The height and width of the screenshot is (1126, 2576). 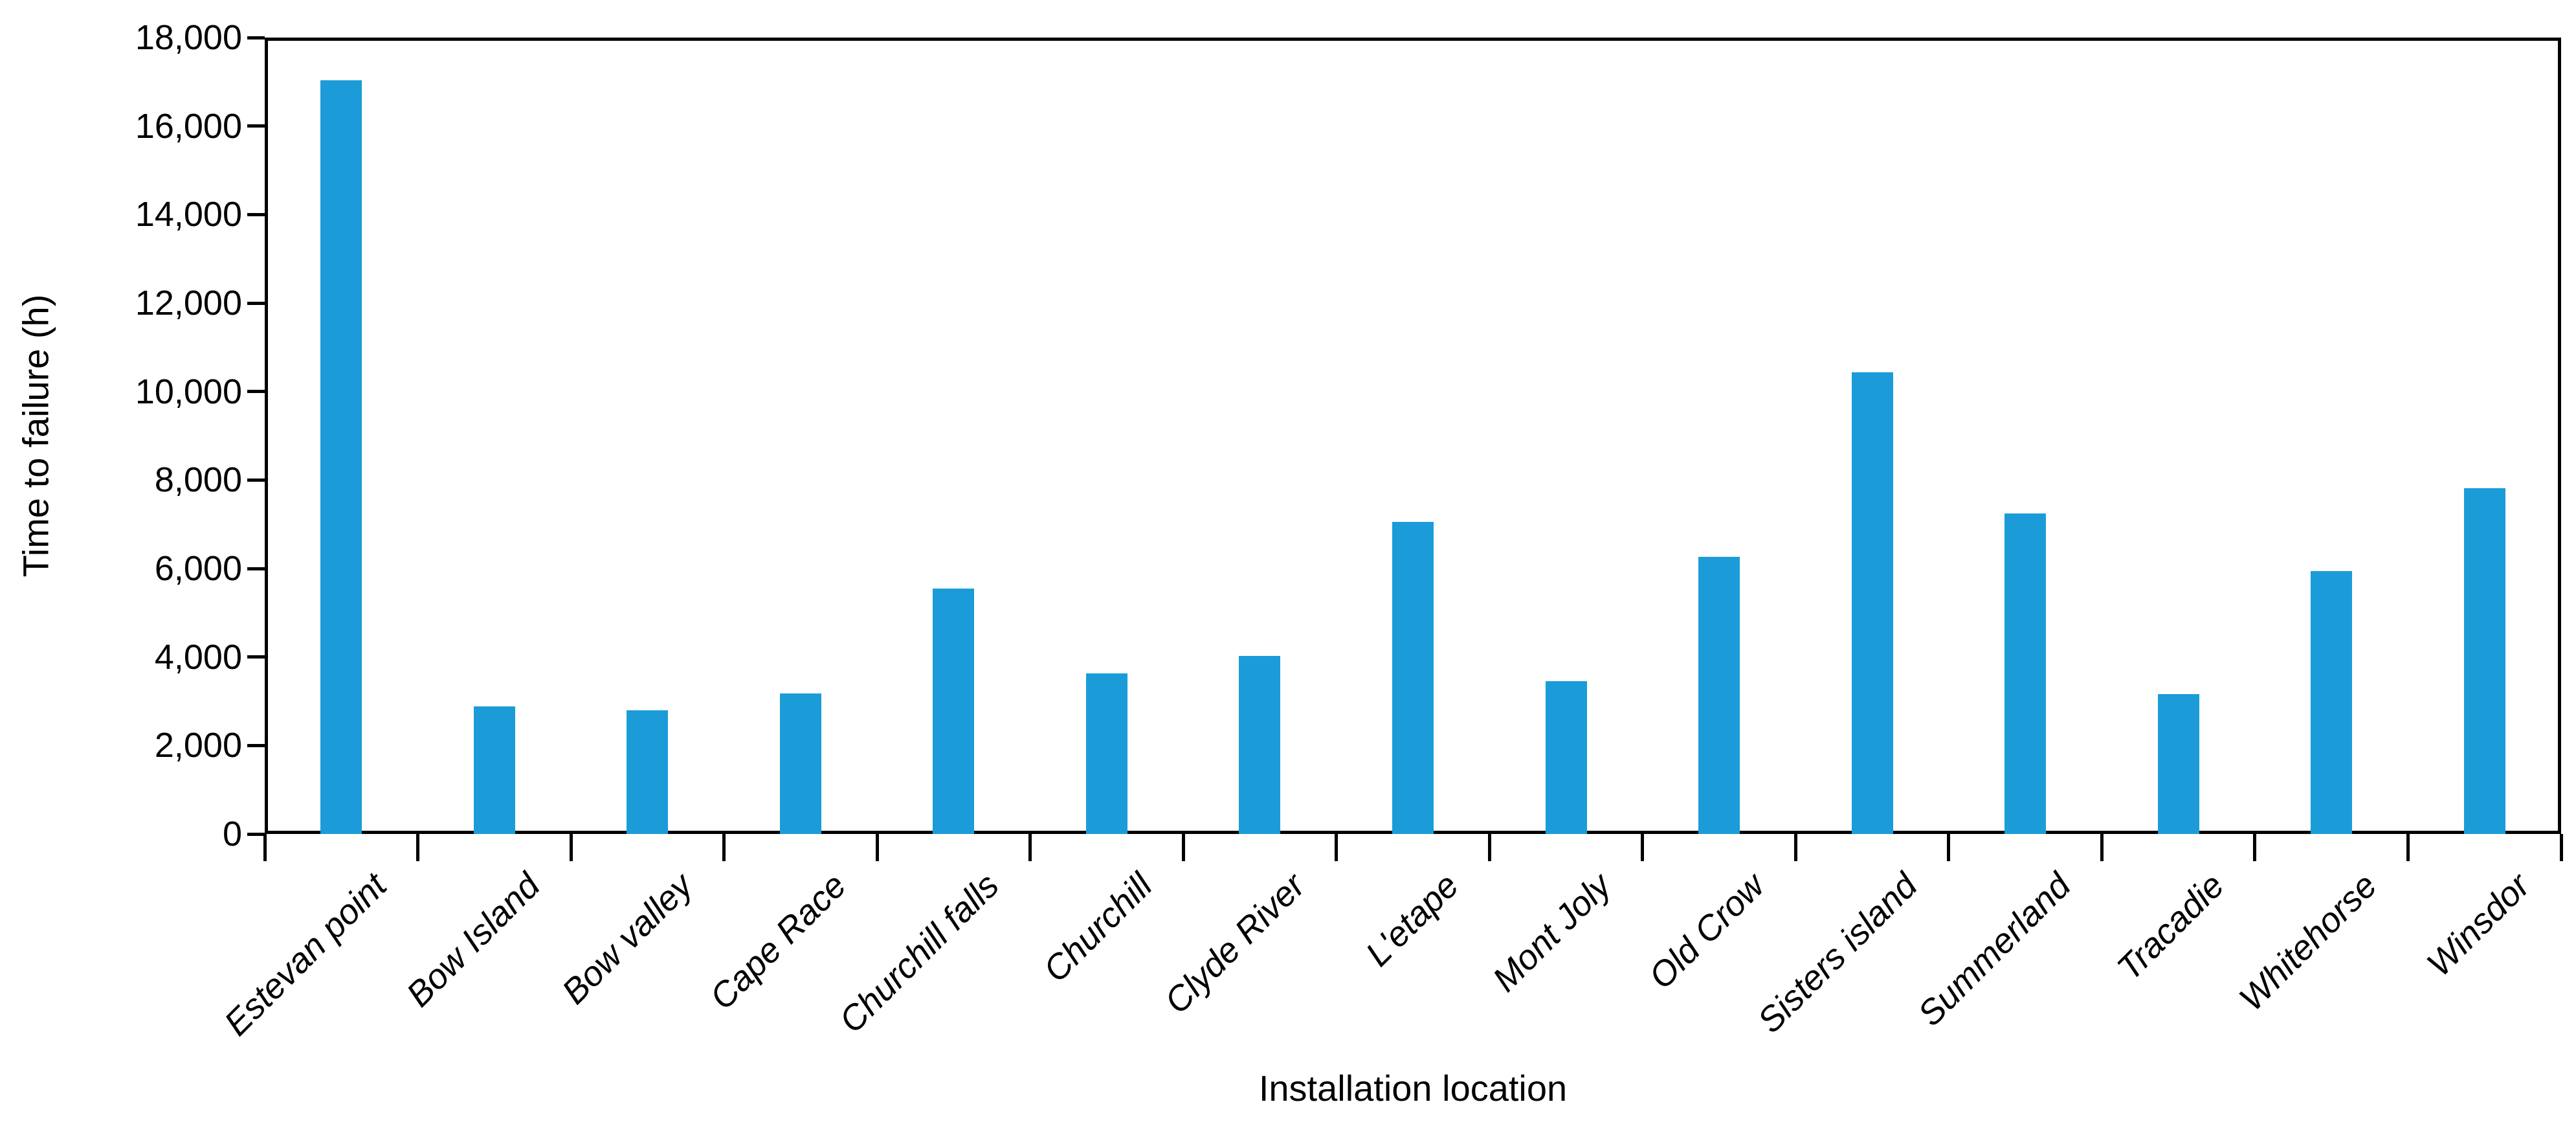 What do you see at coordinates (188, 214) in the screenshot?
I see `y-tick-label: 14,000` at bounding box center [188, 214].